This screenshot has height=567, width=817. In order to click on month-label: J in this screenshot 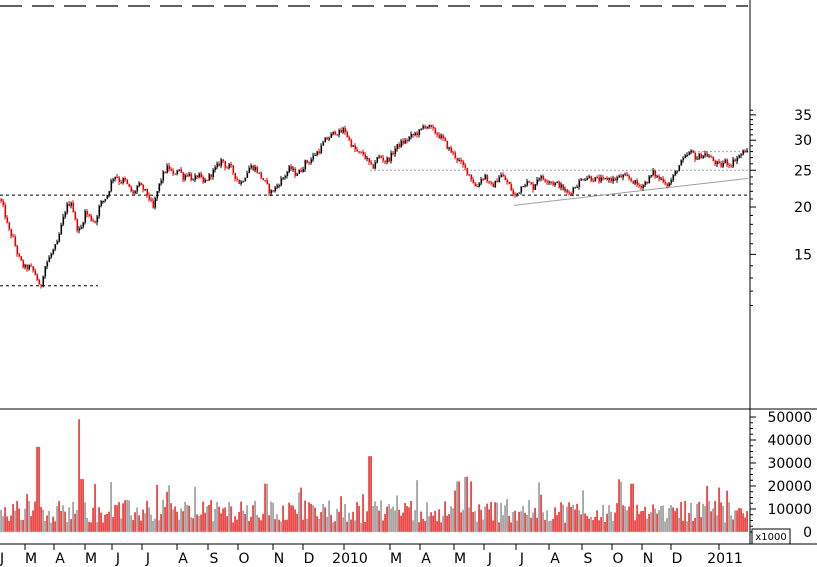, I will do `click(147, 559)`.